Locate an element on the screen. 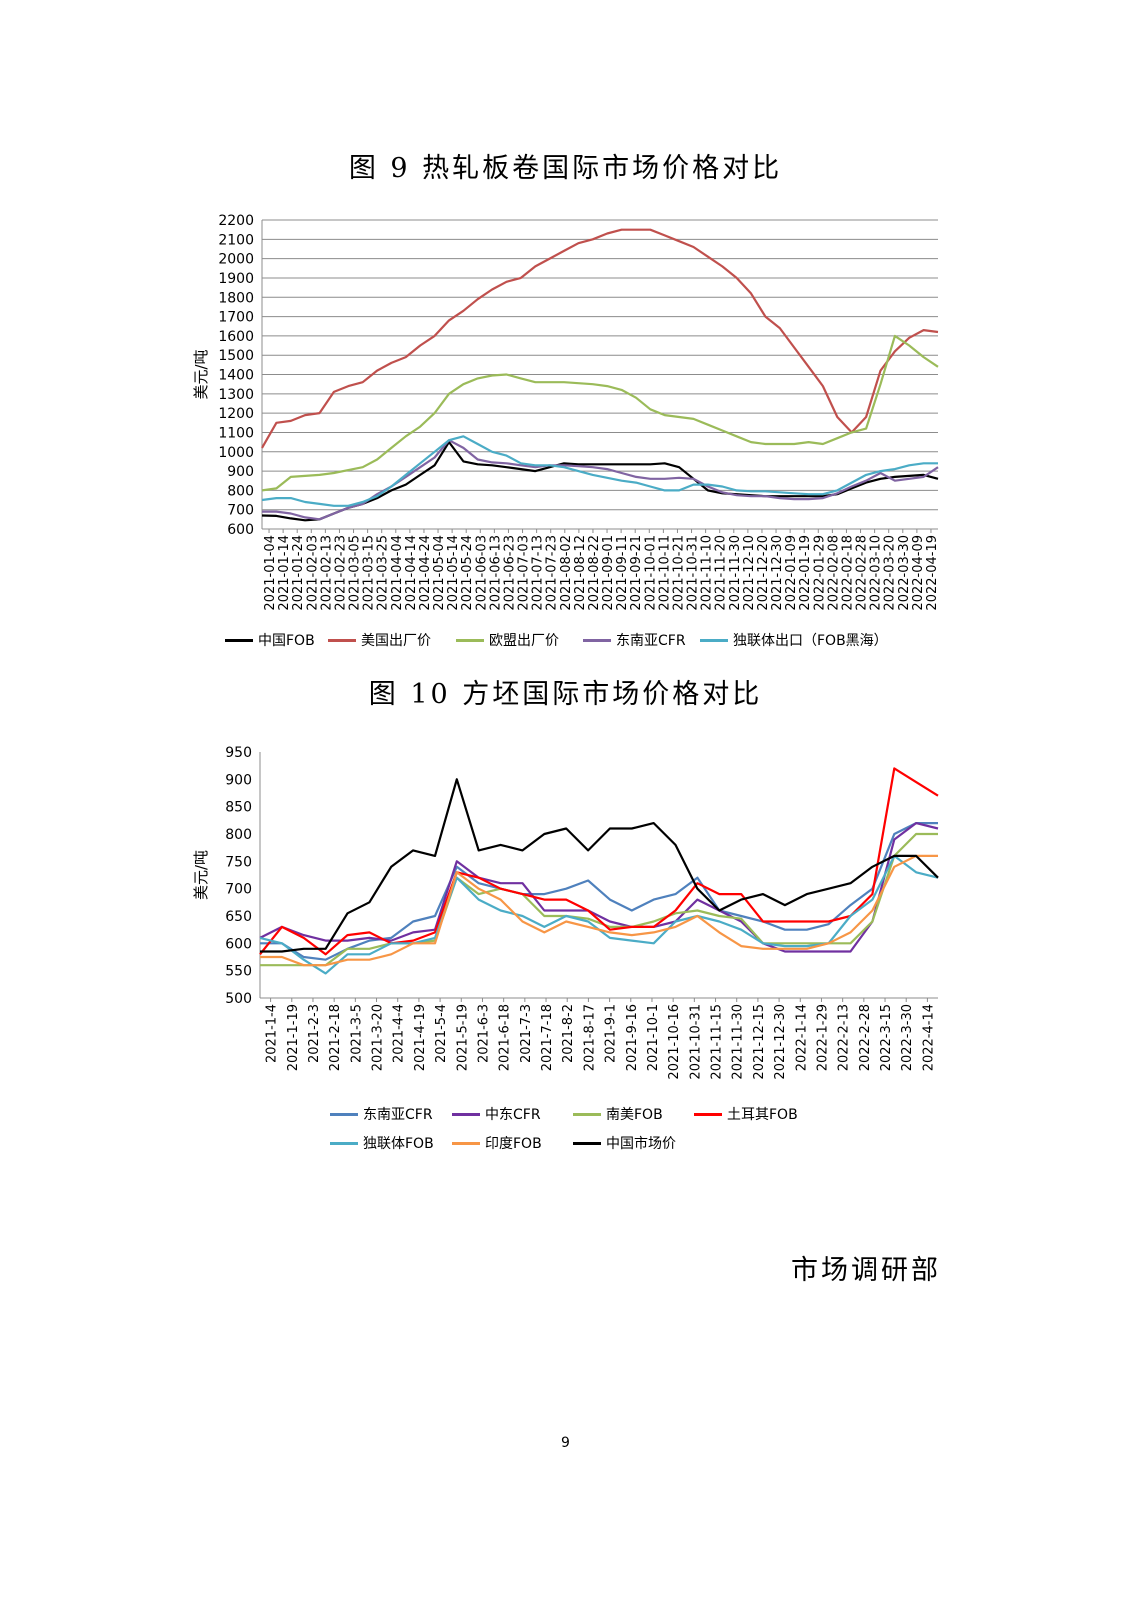  y-tick-label: 1500 is located at coordinates (236, 356).